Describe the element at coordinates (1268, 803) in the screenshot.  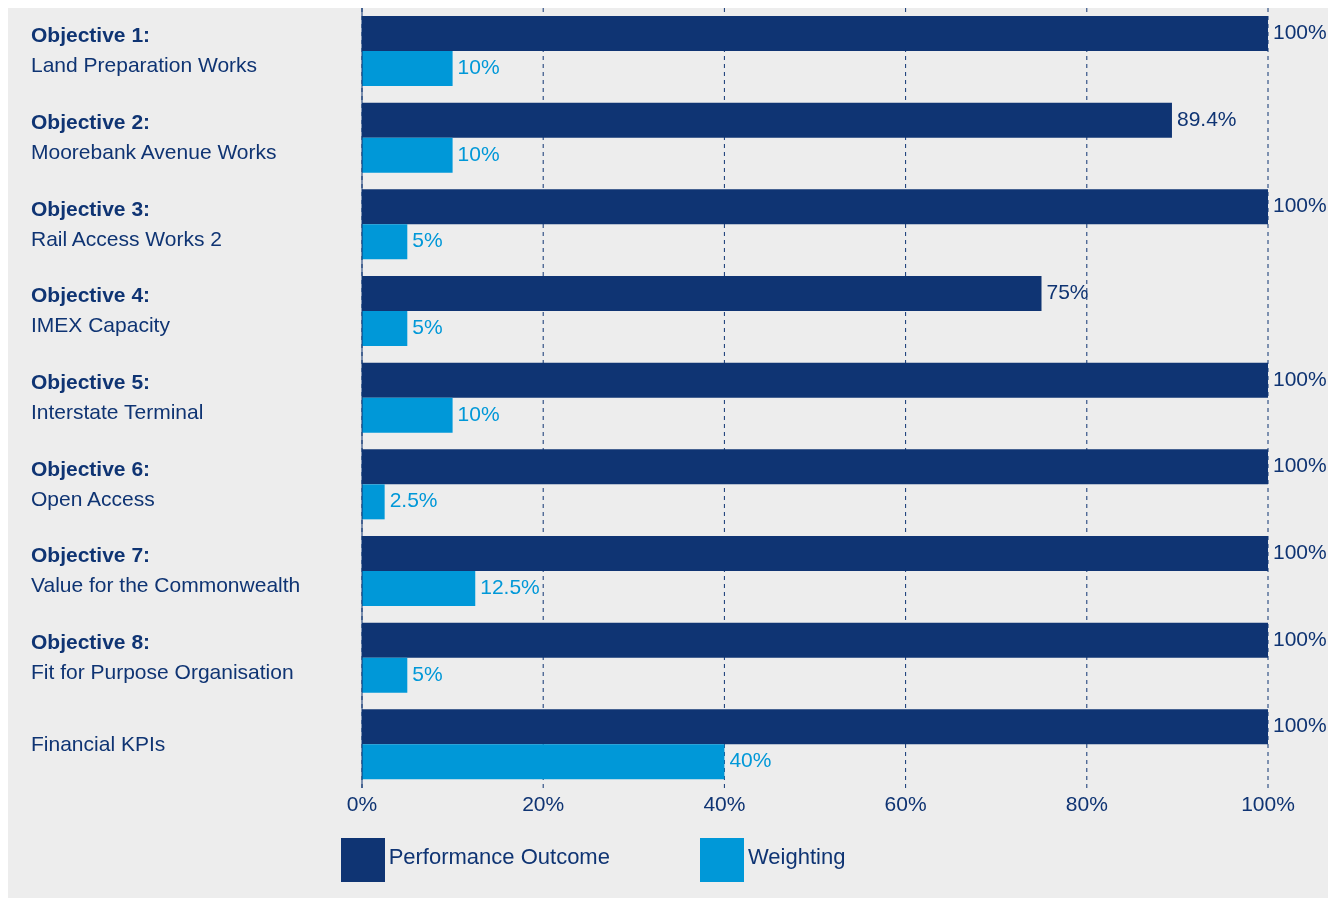
I see `x-tick-label: 100%` at that location.